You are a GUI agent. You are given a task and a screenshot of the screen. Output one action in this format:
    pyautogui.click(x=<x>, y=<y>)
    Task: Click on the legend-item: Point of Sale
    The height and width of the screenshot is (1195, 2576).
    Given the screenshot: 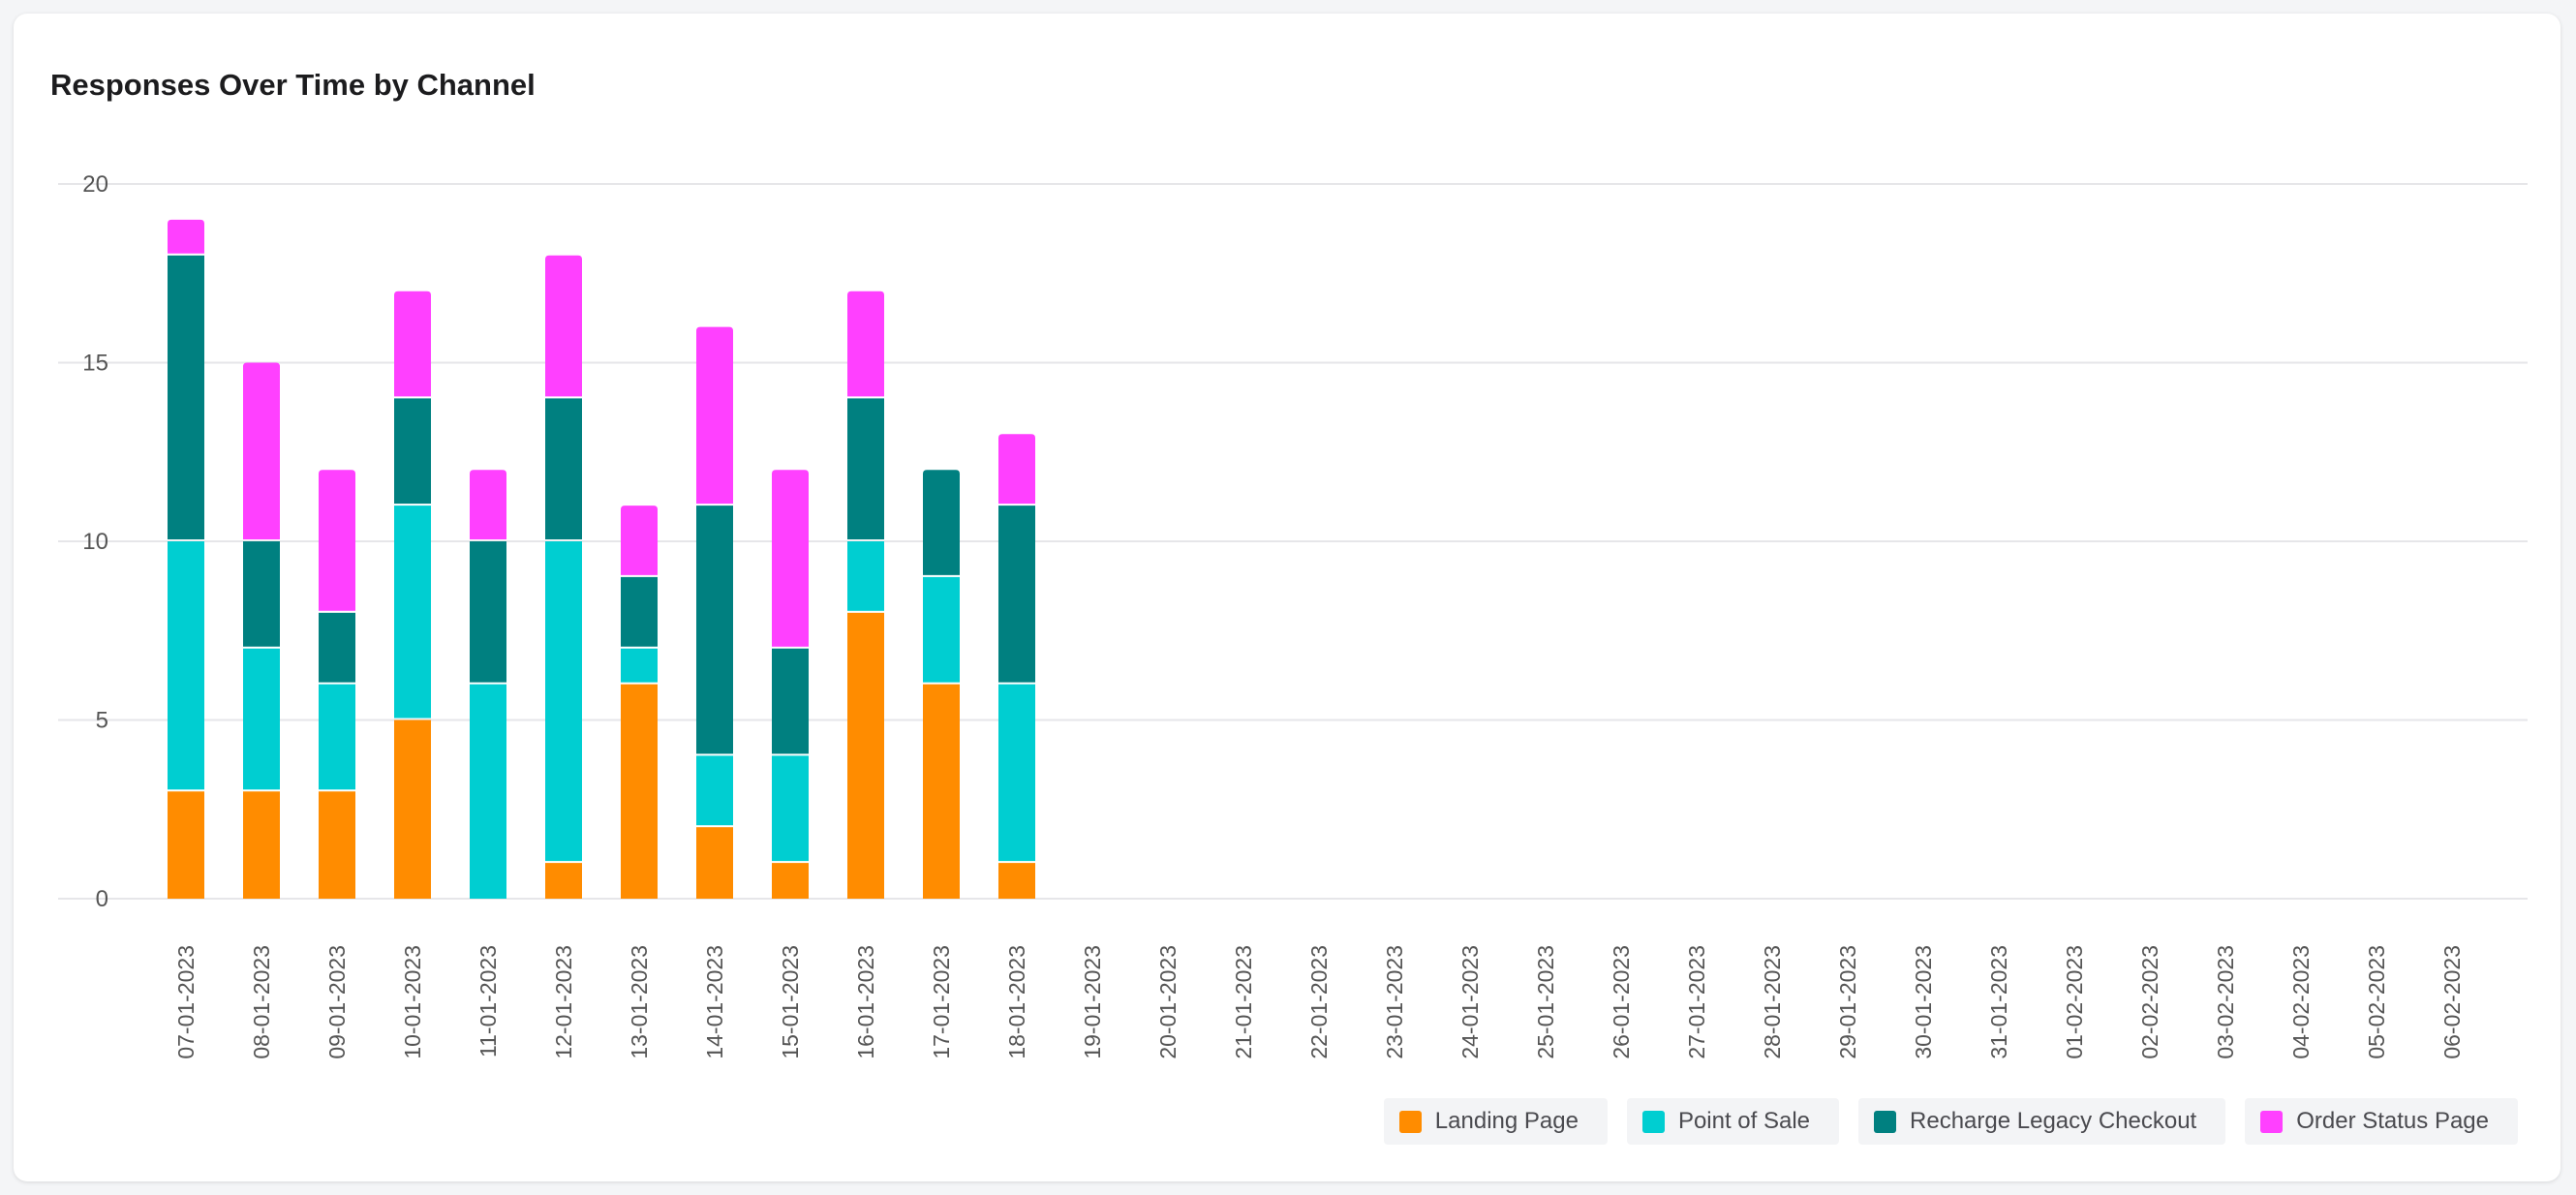 What is the action you would take?
    pyautogui.click(x=1733, y=1121)
    